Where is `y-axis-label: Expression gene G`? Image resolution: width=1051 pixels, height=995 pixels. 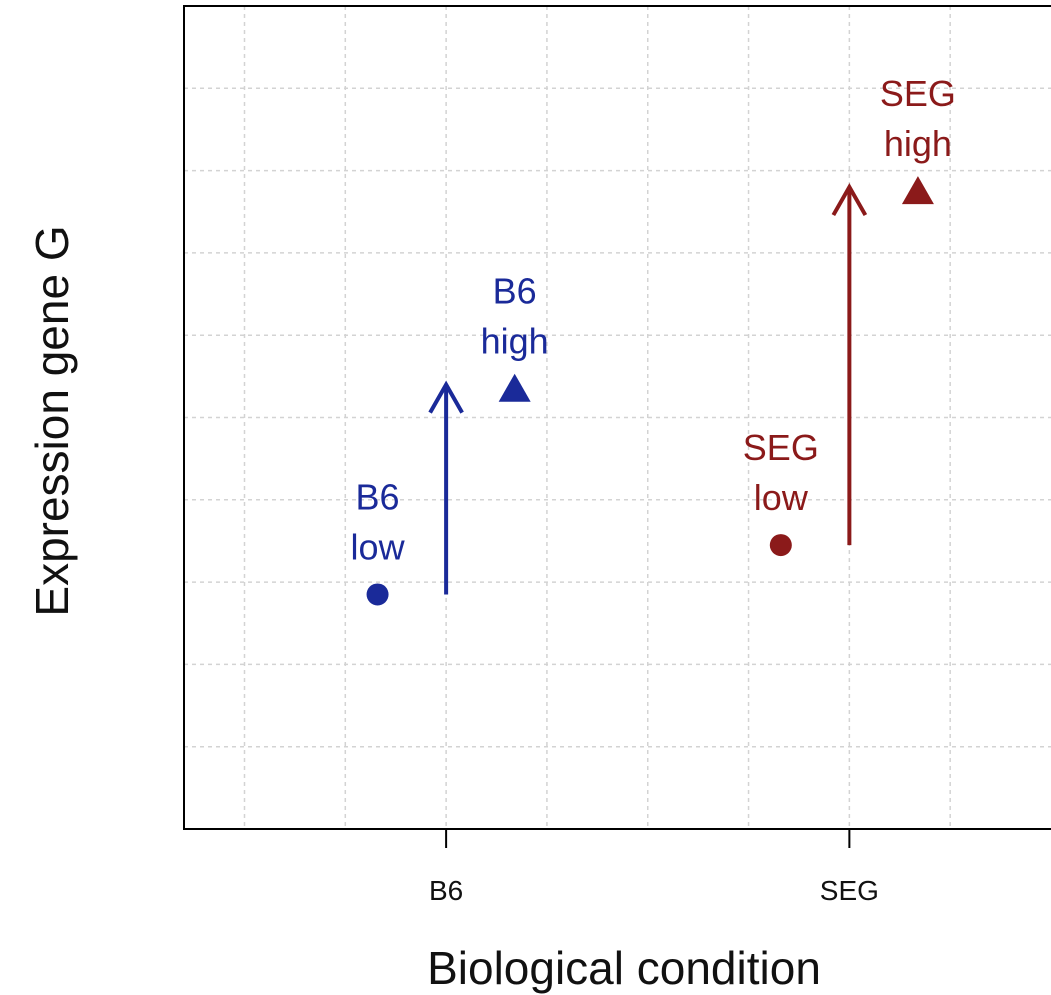 y-axis-label: Expression gene G is located at coordinates (52, 421).